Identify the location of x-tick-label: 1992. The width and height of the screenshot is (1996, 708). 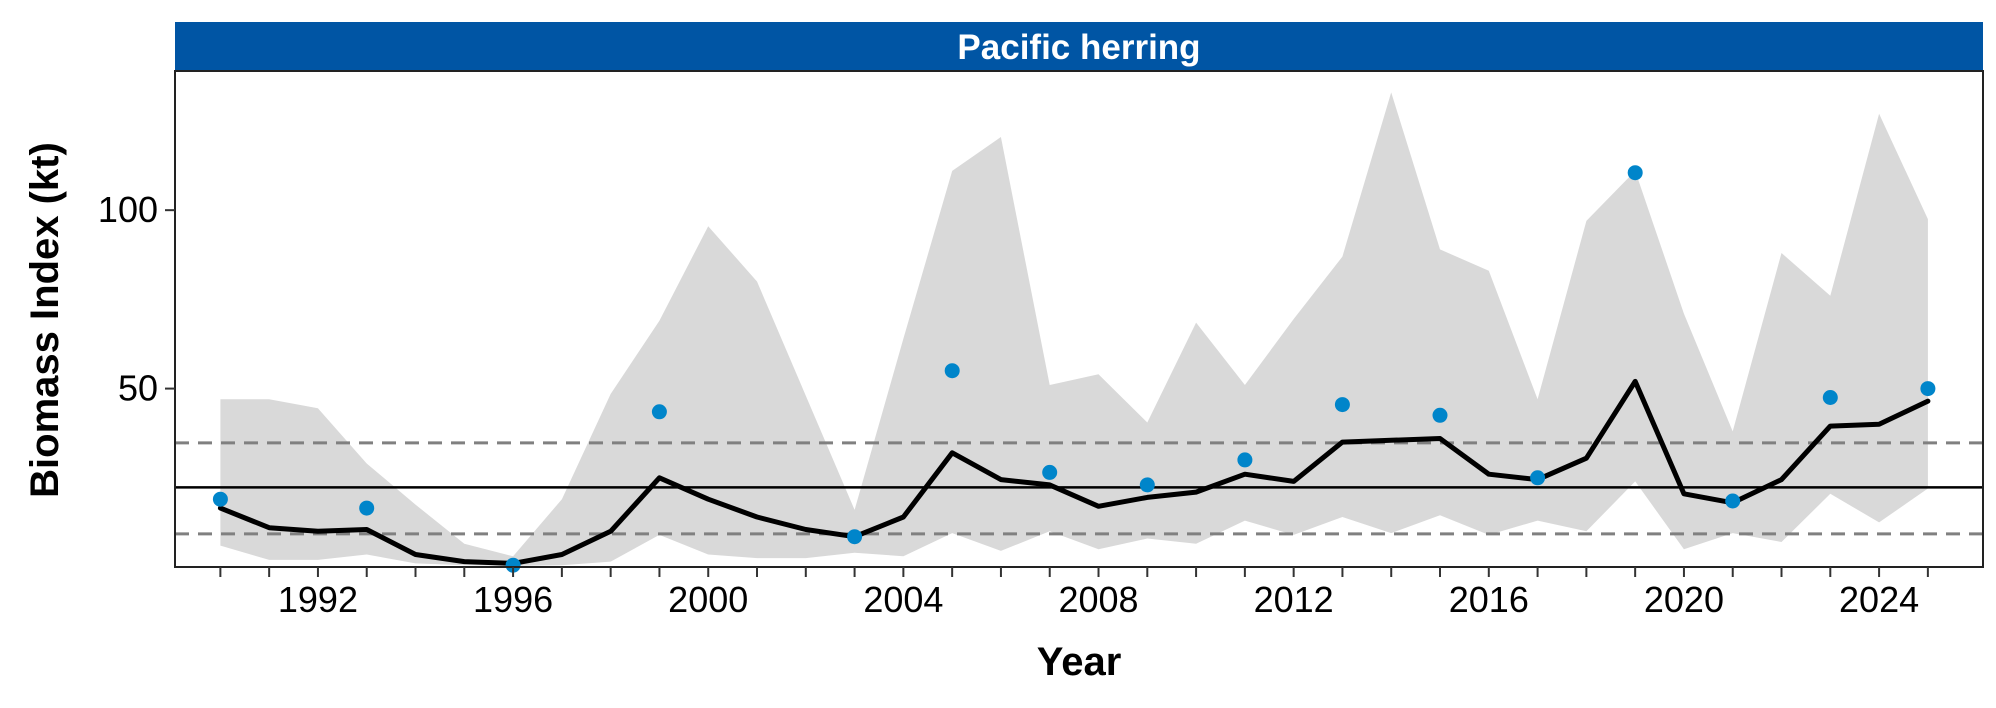
(318, 599).